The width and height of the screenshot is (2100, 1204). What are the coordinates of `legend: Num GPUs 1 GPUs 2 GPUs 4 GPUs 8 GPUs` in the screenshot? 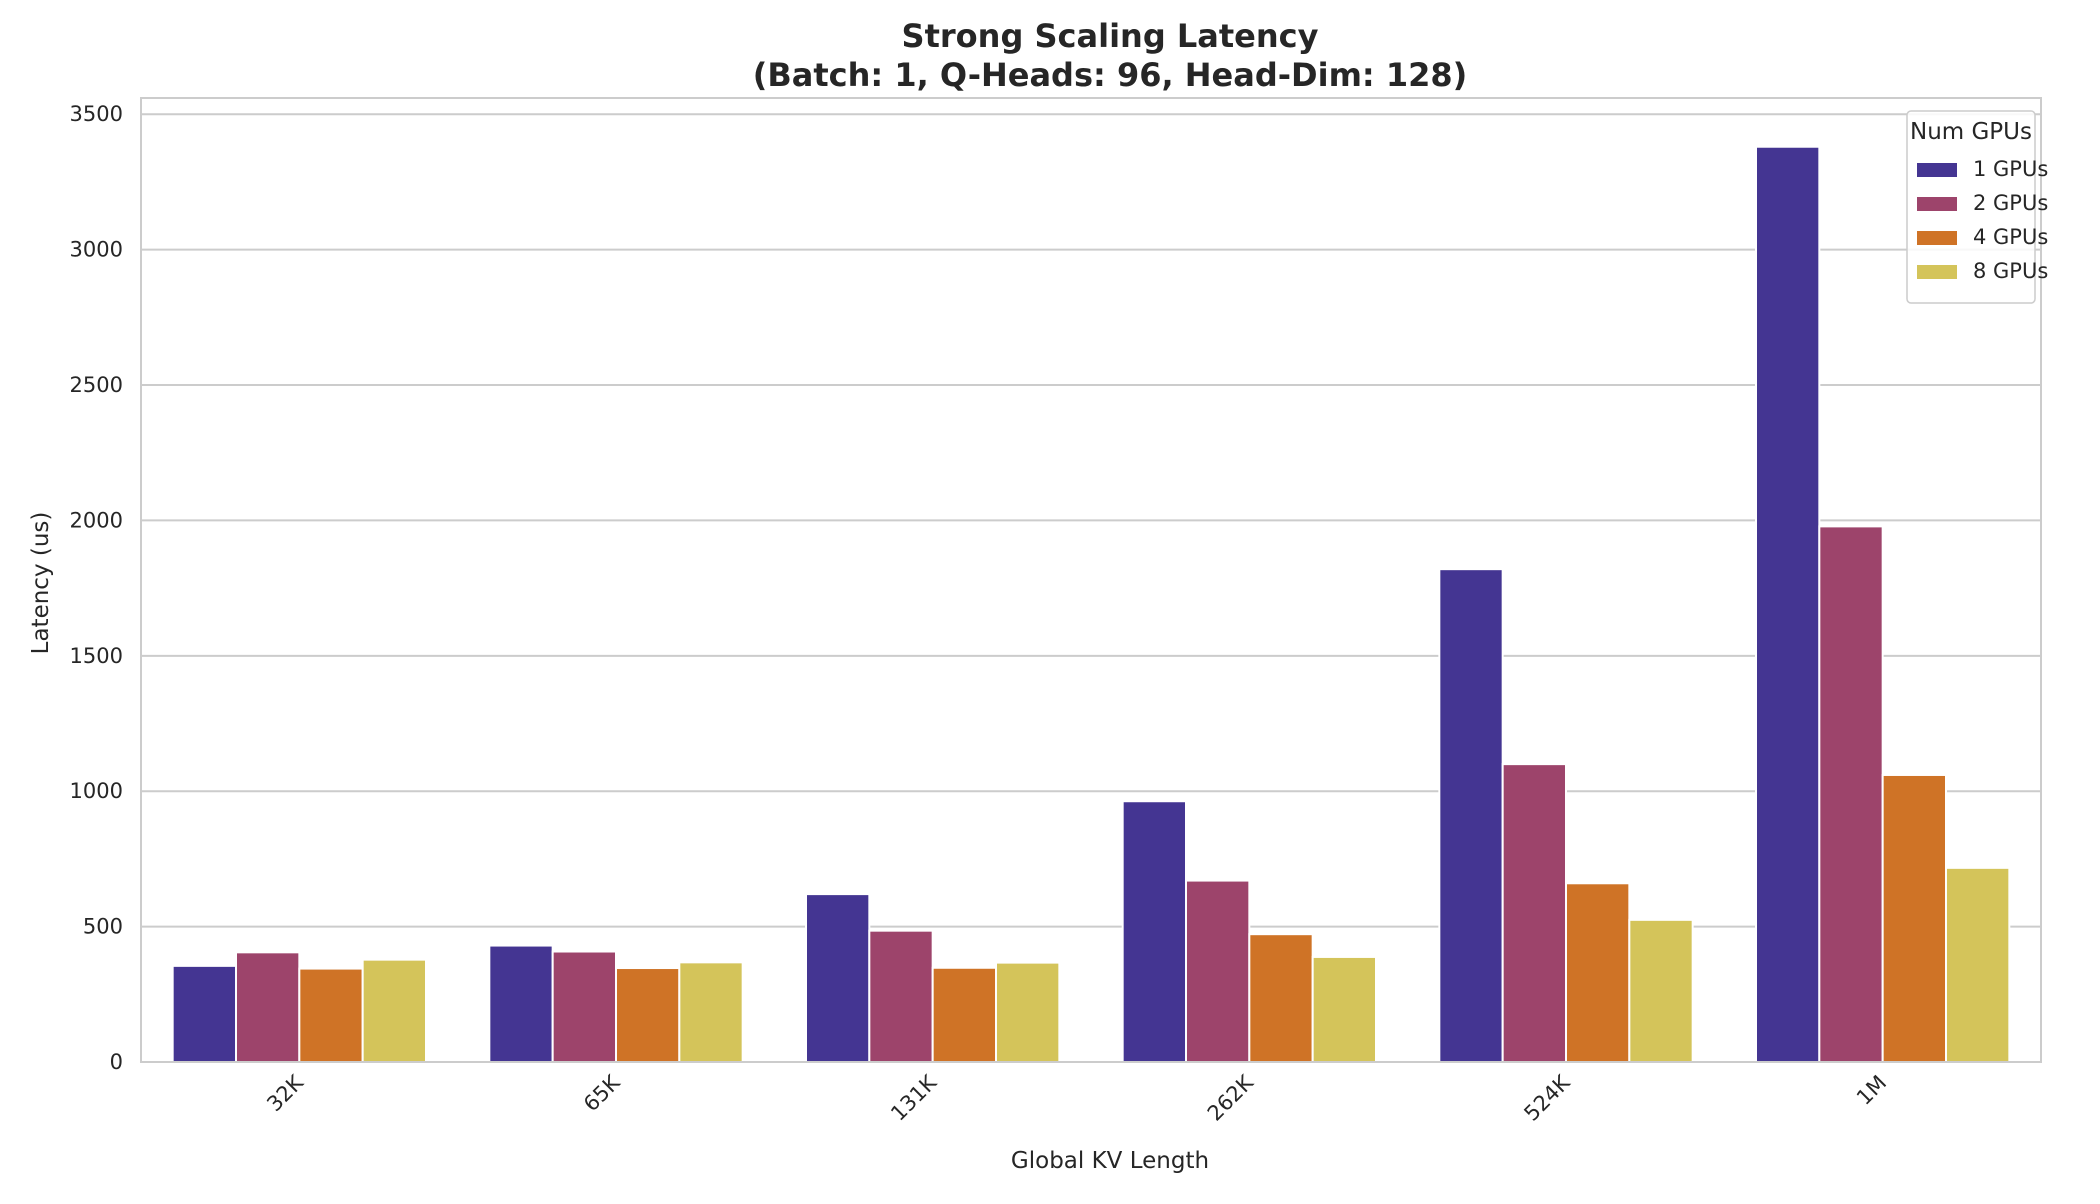 It's located at (1977, 207).